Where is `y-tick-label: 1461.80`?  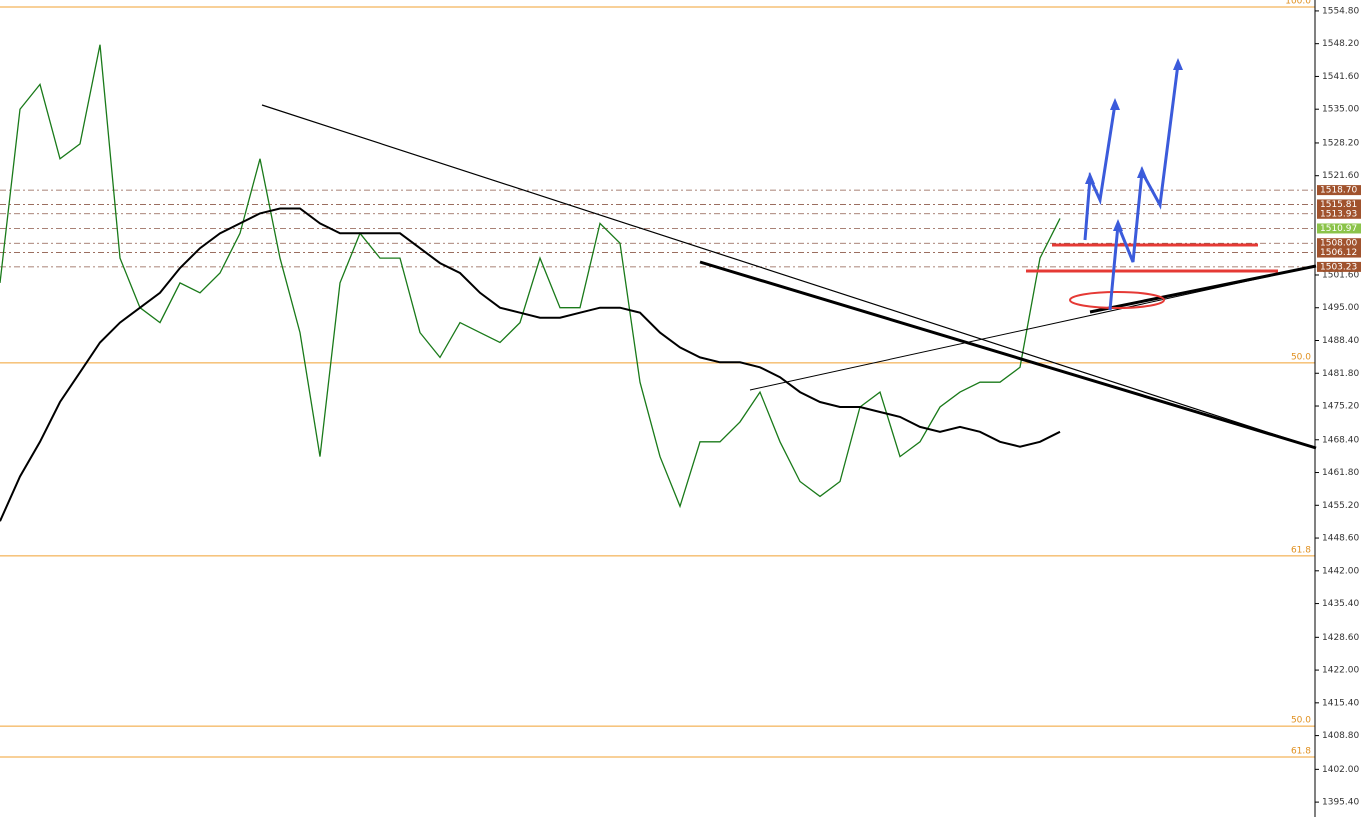
y-tick-label: 1461.80 is located at coordinates (1340, 473).